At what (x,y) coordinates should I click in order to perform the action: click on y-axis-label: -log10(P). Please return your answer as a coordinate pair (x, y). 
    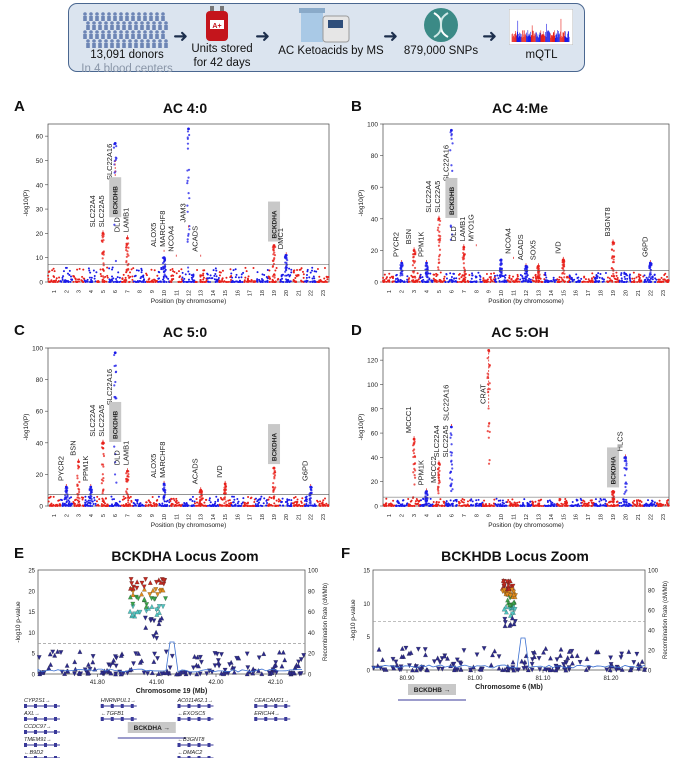
    Looking at the image, I should click on (361, 203).